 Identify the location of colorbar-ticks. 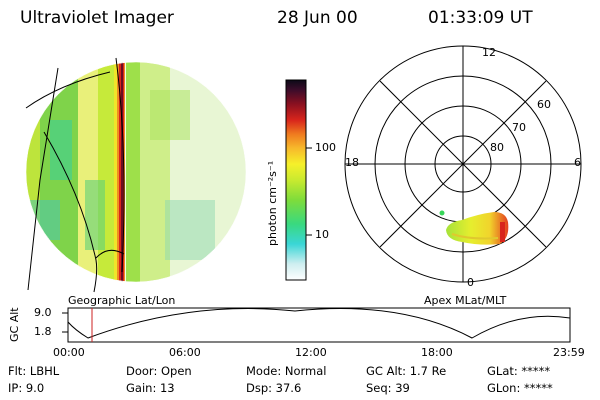
(309, 191).